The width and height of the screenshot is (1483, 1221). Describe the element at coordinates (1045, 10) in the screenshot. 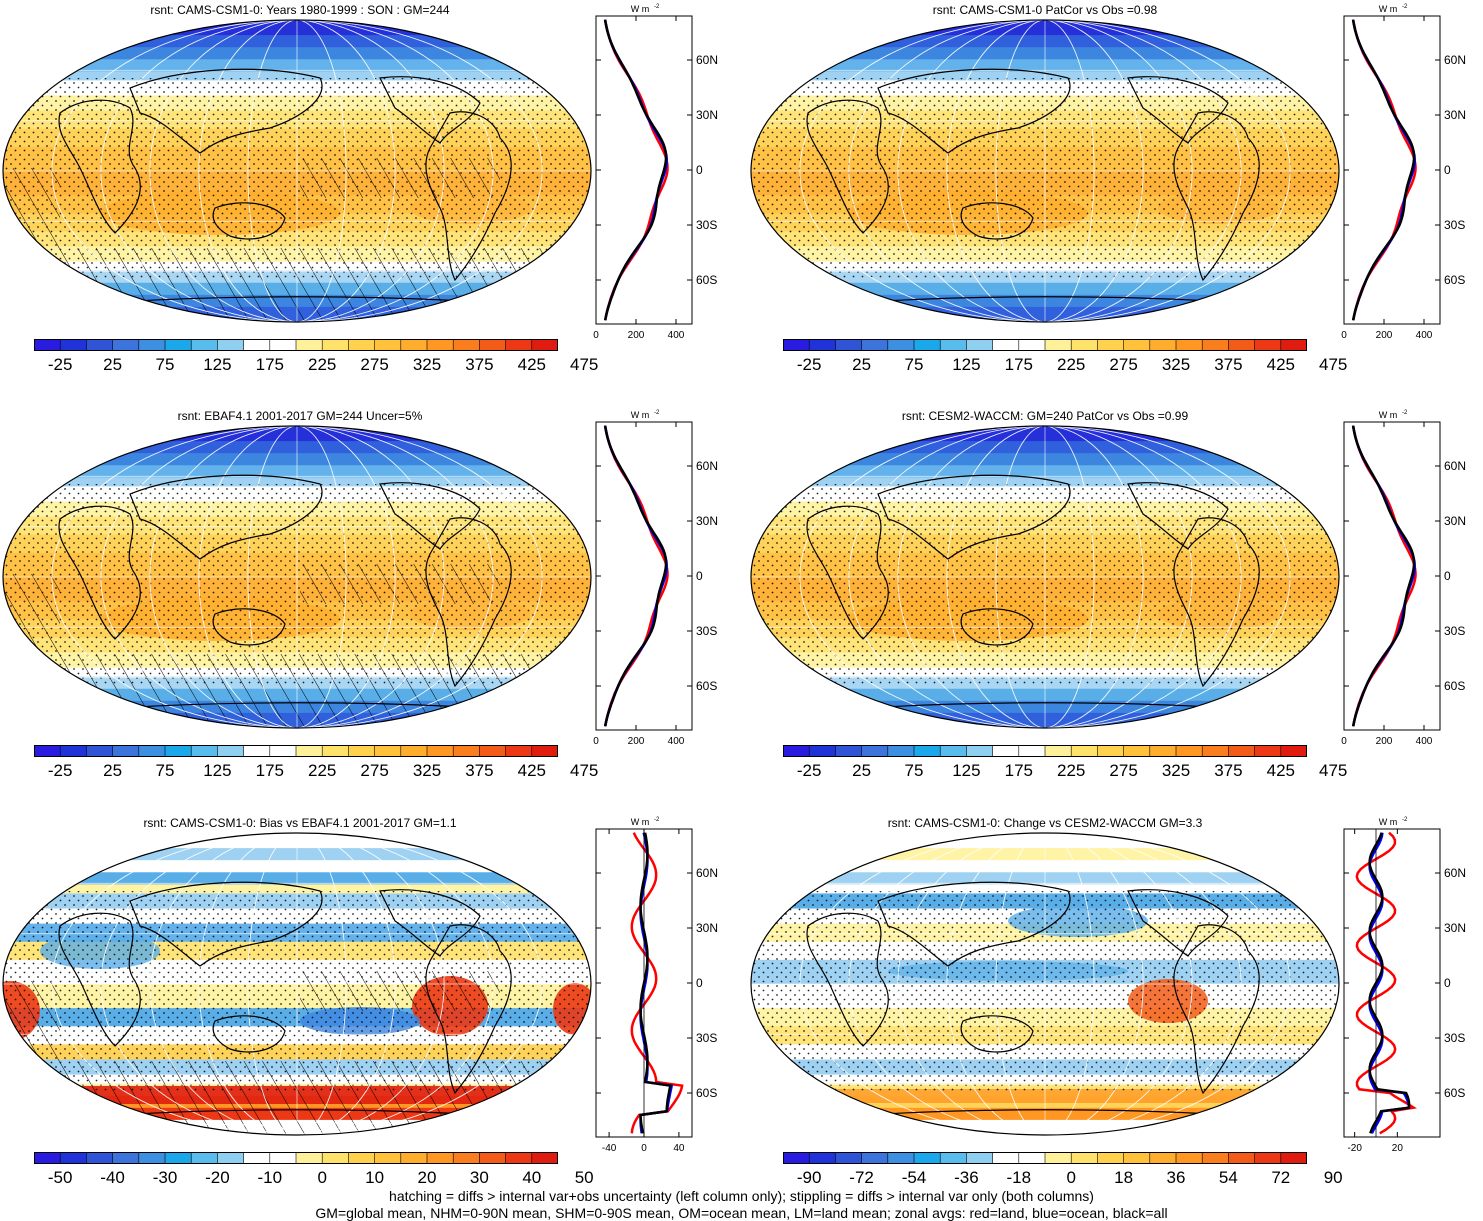

I see `panel-title-2: rsnt: CAMS-CSM1-0 PatCor vs Obs =0.98` at that location.